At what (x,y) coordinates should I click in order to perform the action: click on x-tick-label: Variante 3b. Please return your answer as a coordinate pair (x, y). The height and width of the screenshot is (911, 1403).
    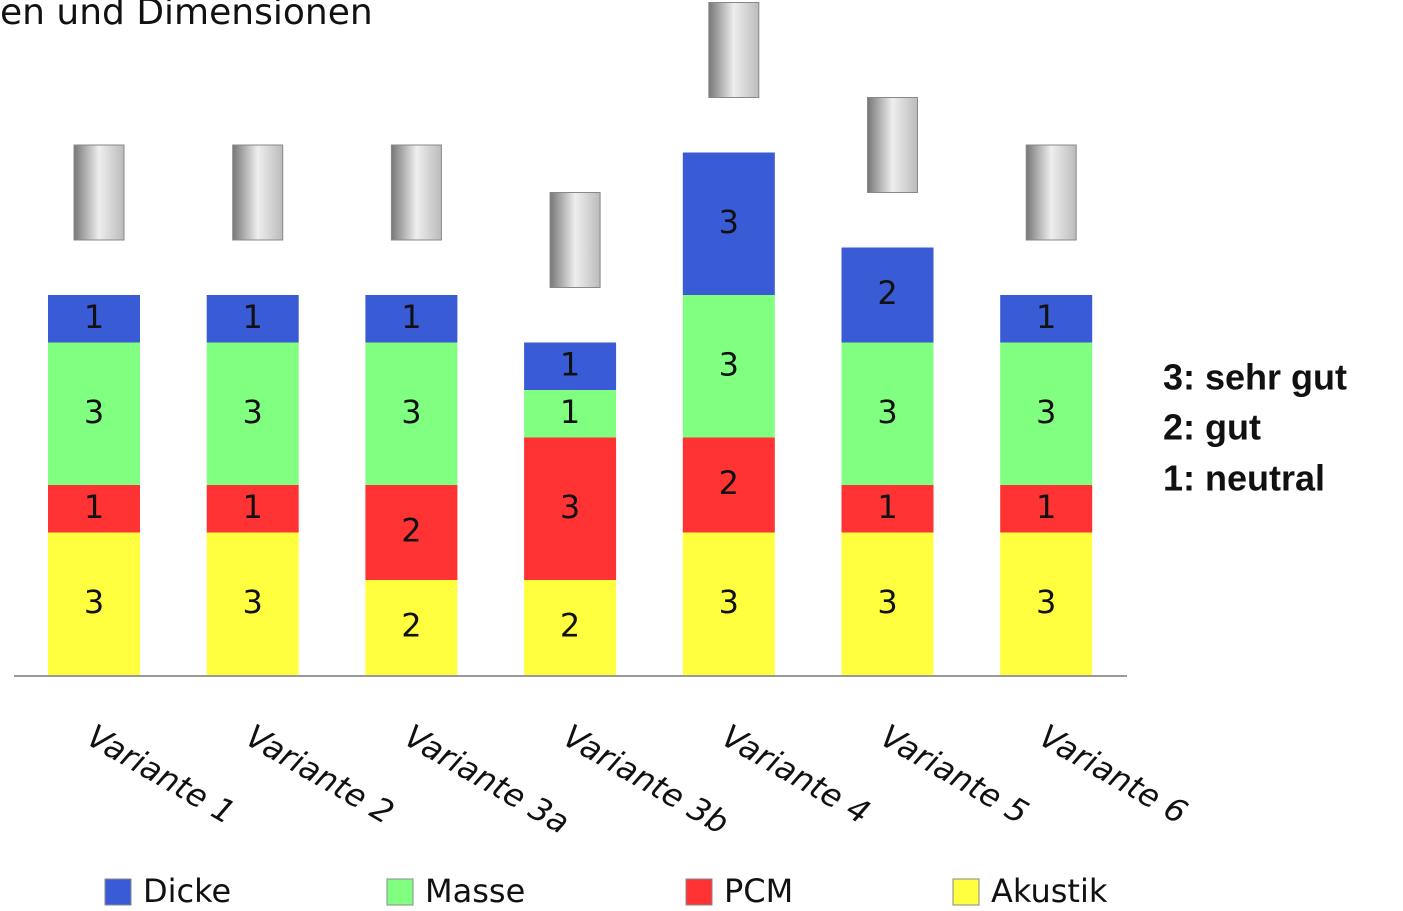
    Looking at the image, I should click on (646, 779).